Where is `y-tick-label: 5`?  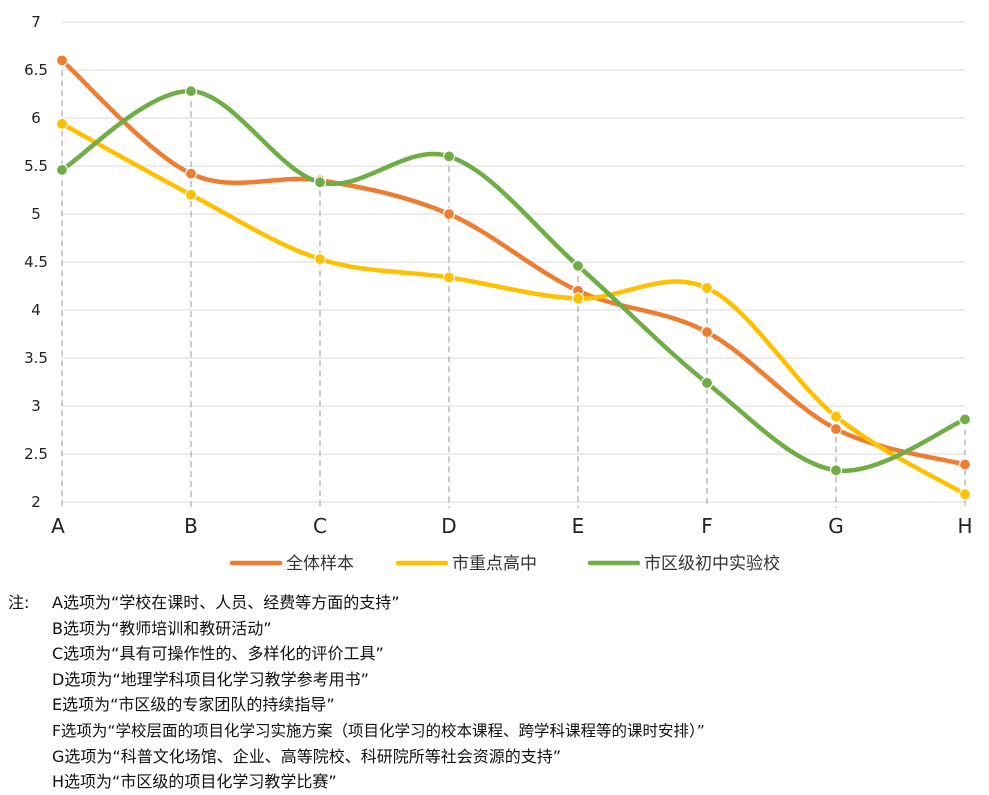 y-tick-label: 5 is located at coordinates (36, 214).